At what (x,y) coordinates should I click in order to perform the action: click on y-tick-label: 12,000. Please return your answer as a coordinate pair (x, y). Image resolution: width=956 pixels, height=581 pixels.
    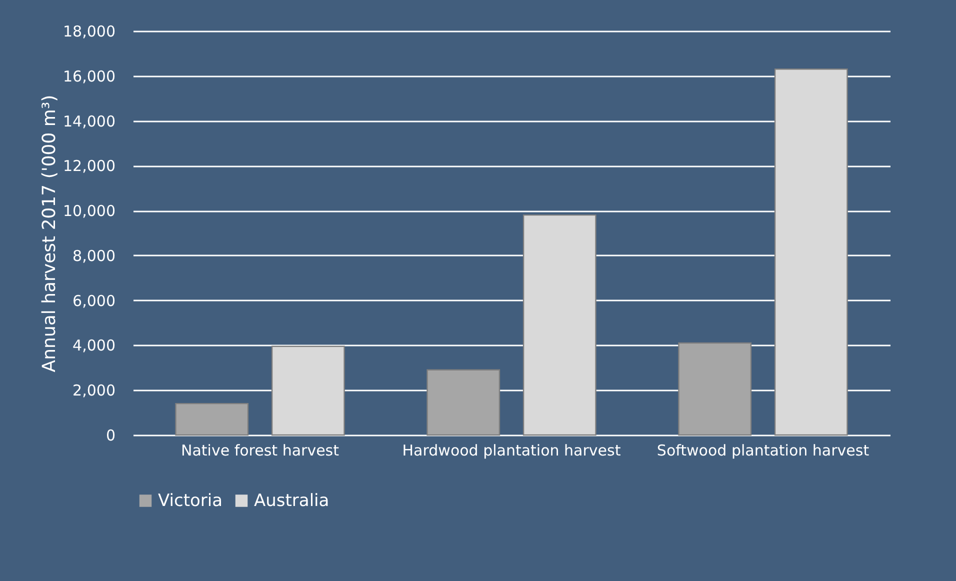
    Looking at the image, I should click on (89, 166).